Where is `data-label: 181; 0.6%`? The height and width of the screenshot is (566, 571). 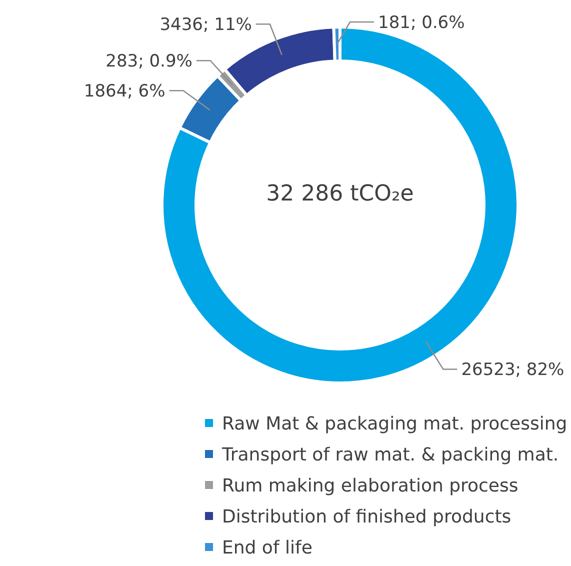
data-label: 181; 0.6% is located at coordinates (421, 22).